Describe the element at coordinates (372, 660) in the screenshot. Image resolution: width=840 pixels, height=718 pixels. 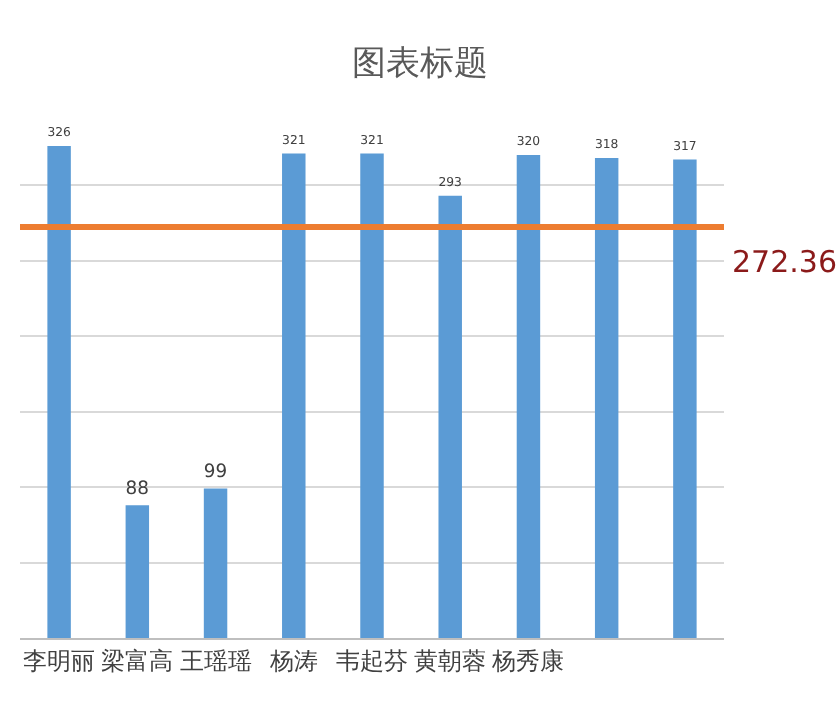
I see `x-tick-label: 韦起芬` at that location.